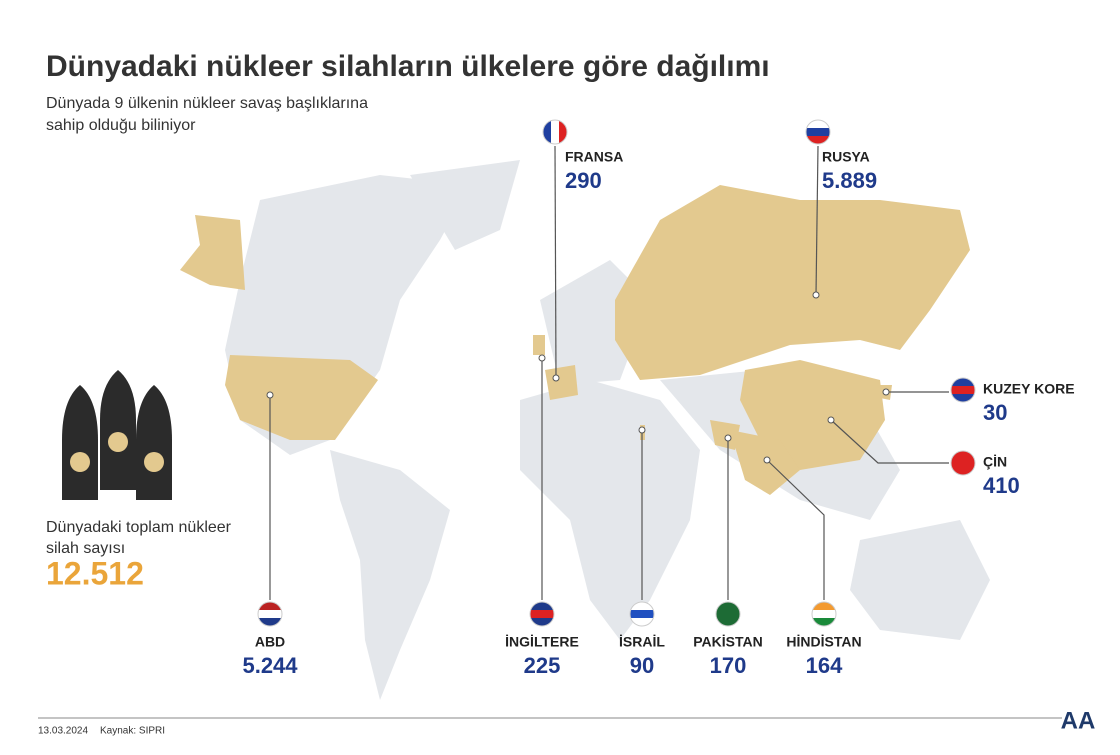 The height and width of the screenshot is (755, 1120). Describe the element at coordinates (1078, 720) in the screenshot. I see `logo: AA` at that location.